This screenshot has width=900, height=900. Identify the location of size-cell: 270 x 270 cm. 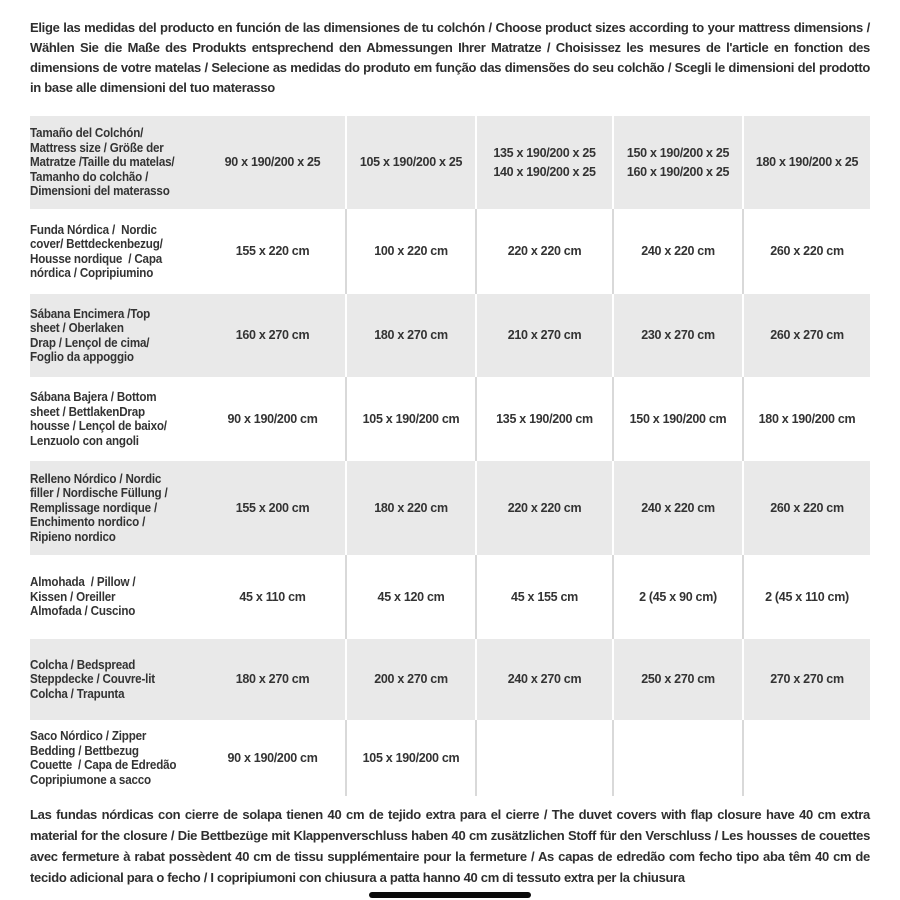
(806, 679).